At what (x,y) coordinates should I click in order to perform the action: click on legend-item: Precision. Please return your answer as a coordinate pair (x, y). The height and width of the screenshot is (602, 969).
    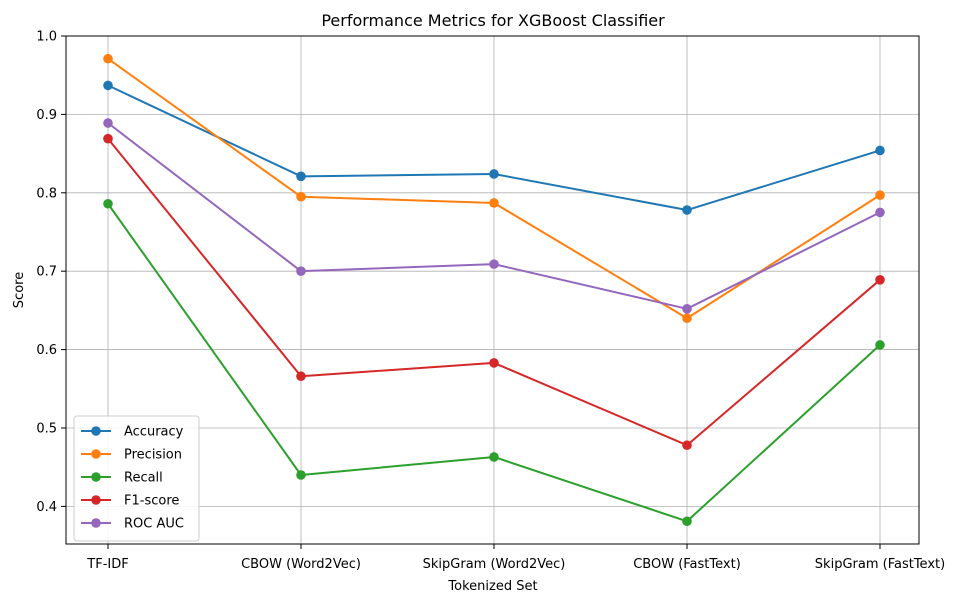
    Looking at the image, I should click on (131, 455).